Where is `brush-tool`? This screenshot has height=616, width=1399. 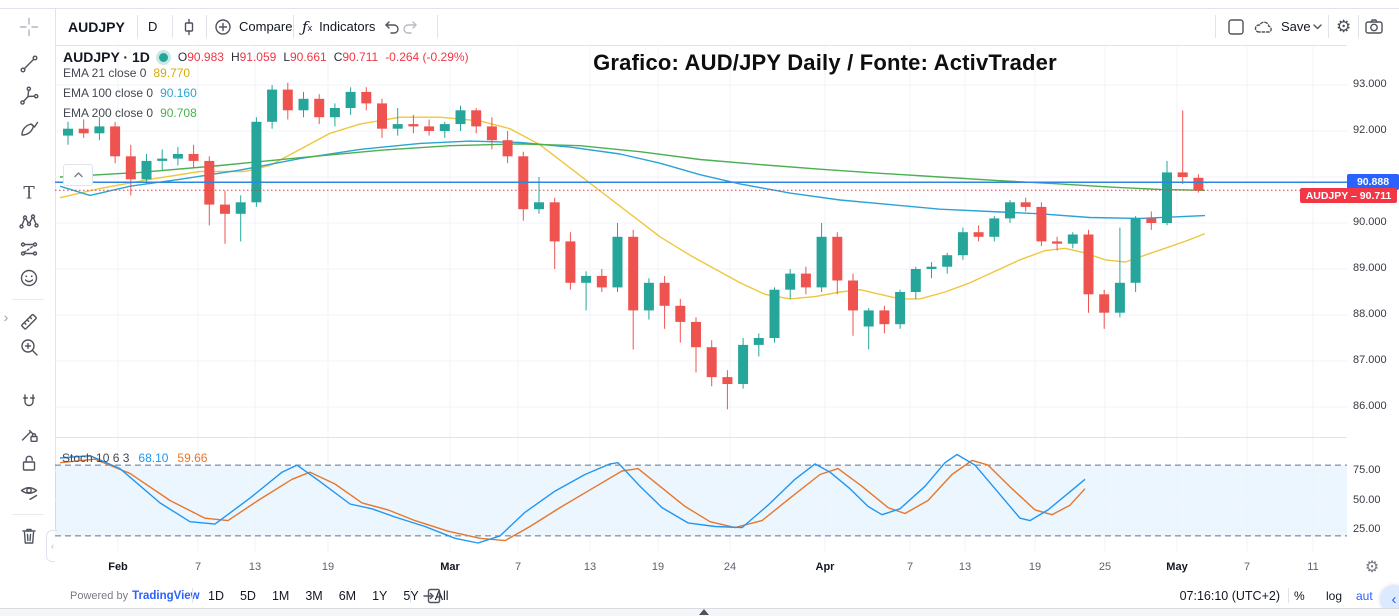
brush-tool is located at coordinates (29, 129).